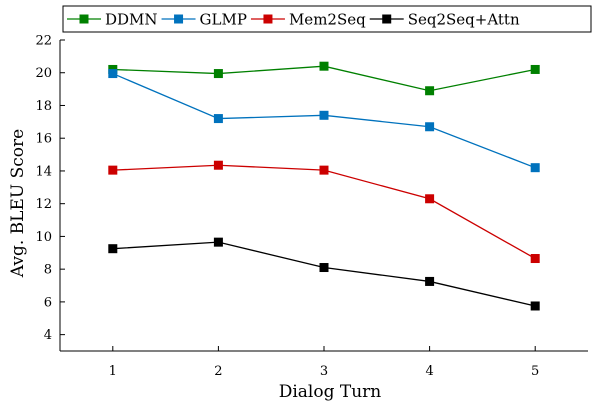 The width and height of the screenshot is (595, 401). I want to click on x-tick-label: 2, so click(218, 371).